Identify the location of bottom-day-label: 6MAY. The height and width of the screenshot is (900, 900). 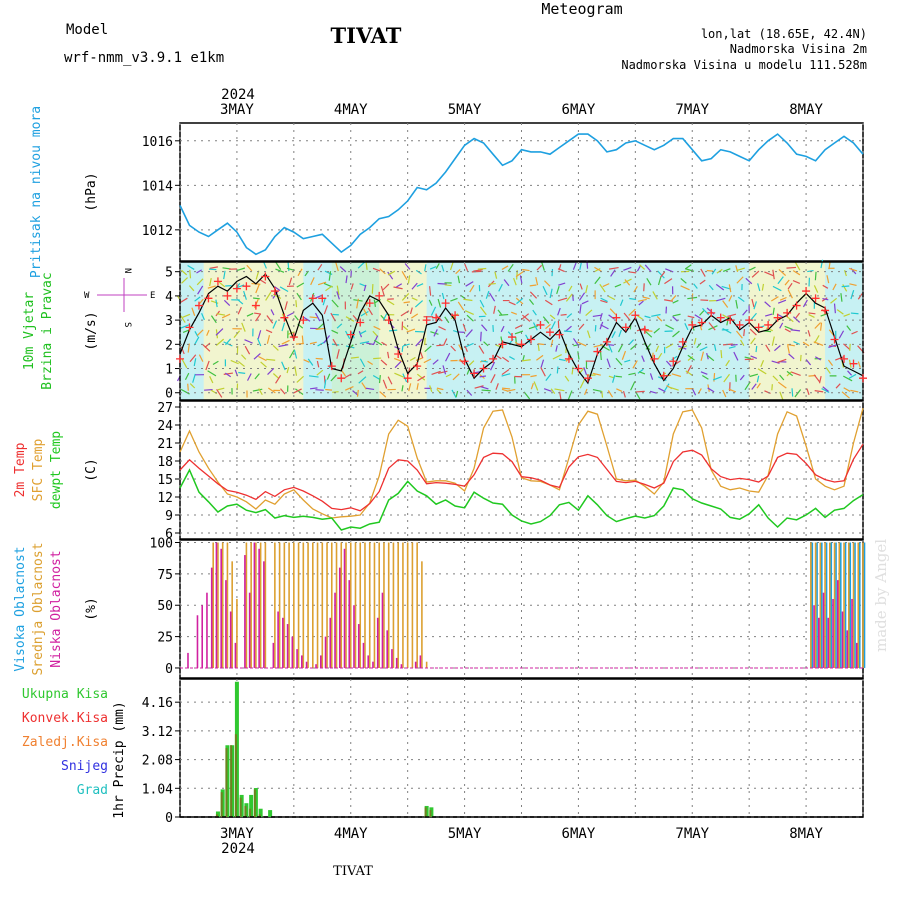
(579, 834).